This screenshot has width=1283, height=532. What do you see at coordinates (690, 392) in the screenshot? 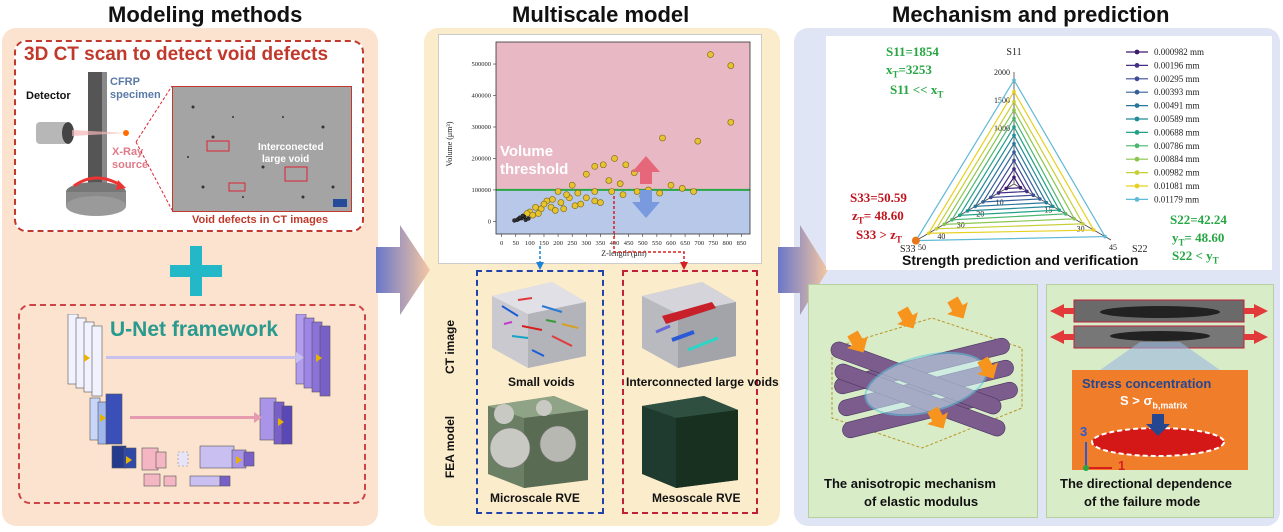
I see `large-voids-box` at bounding box center [690, 392].